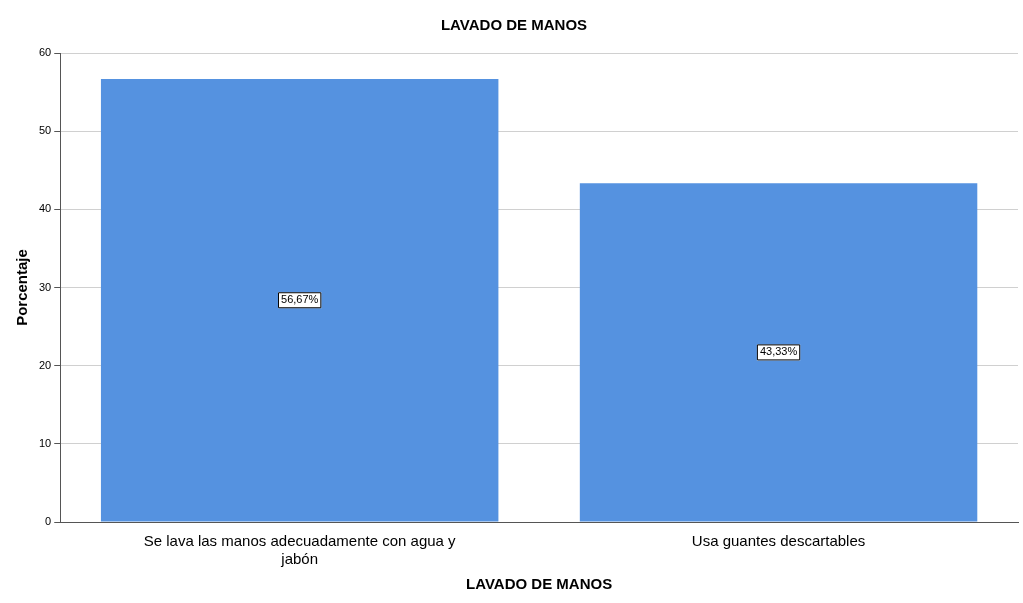  I want to click on x-axis-title: LAVADO DE MANOS, so click(539, 584).